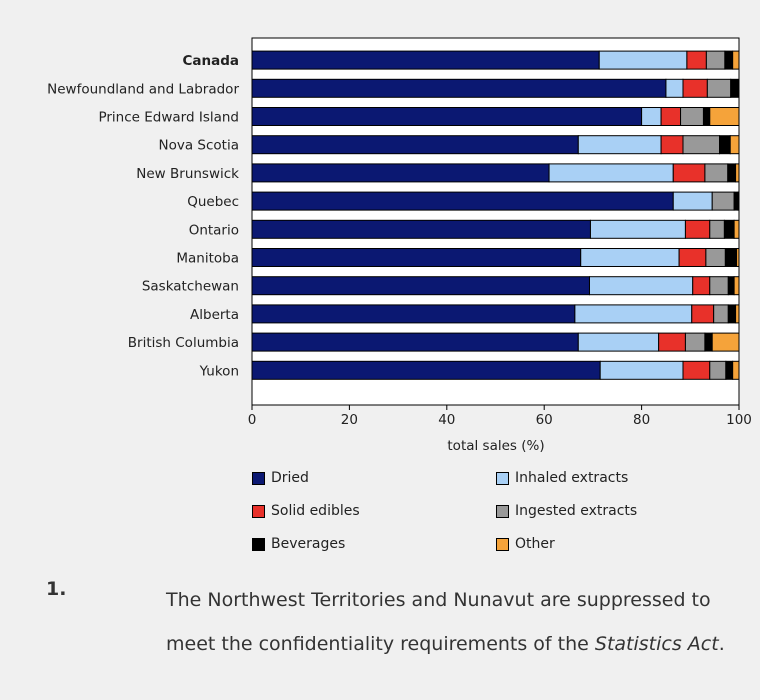 The width and height of the screenshot is (760, 700). What do you see at coordinates (656, 644) in the screenshot?
I see `footnote-act-name: Statistics Act` at bounding box center [656, 644].